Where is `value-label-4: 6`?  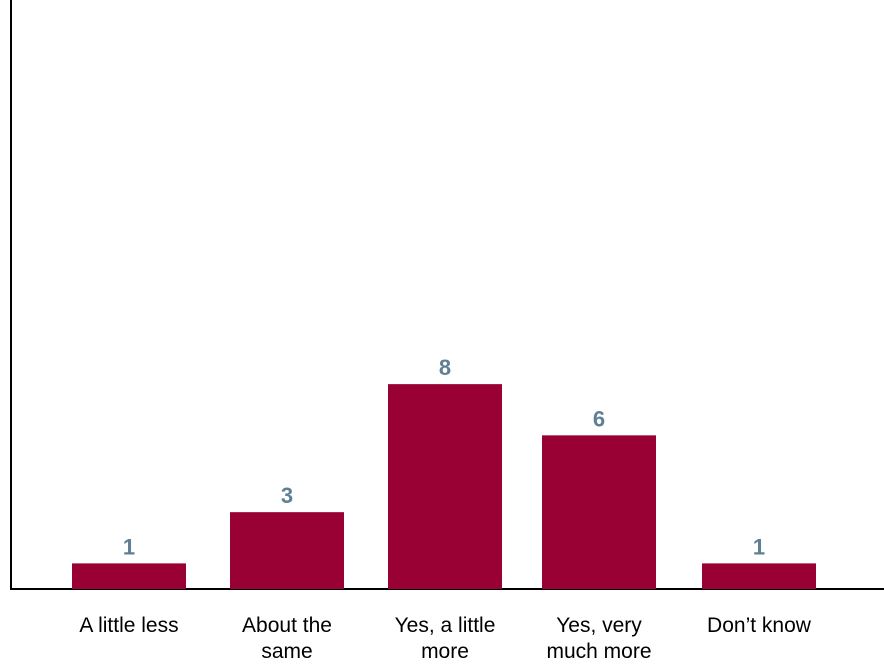
value-label-4: 6 is located at coordinates (599, 418).